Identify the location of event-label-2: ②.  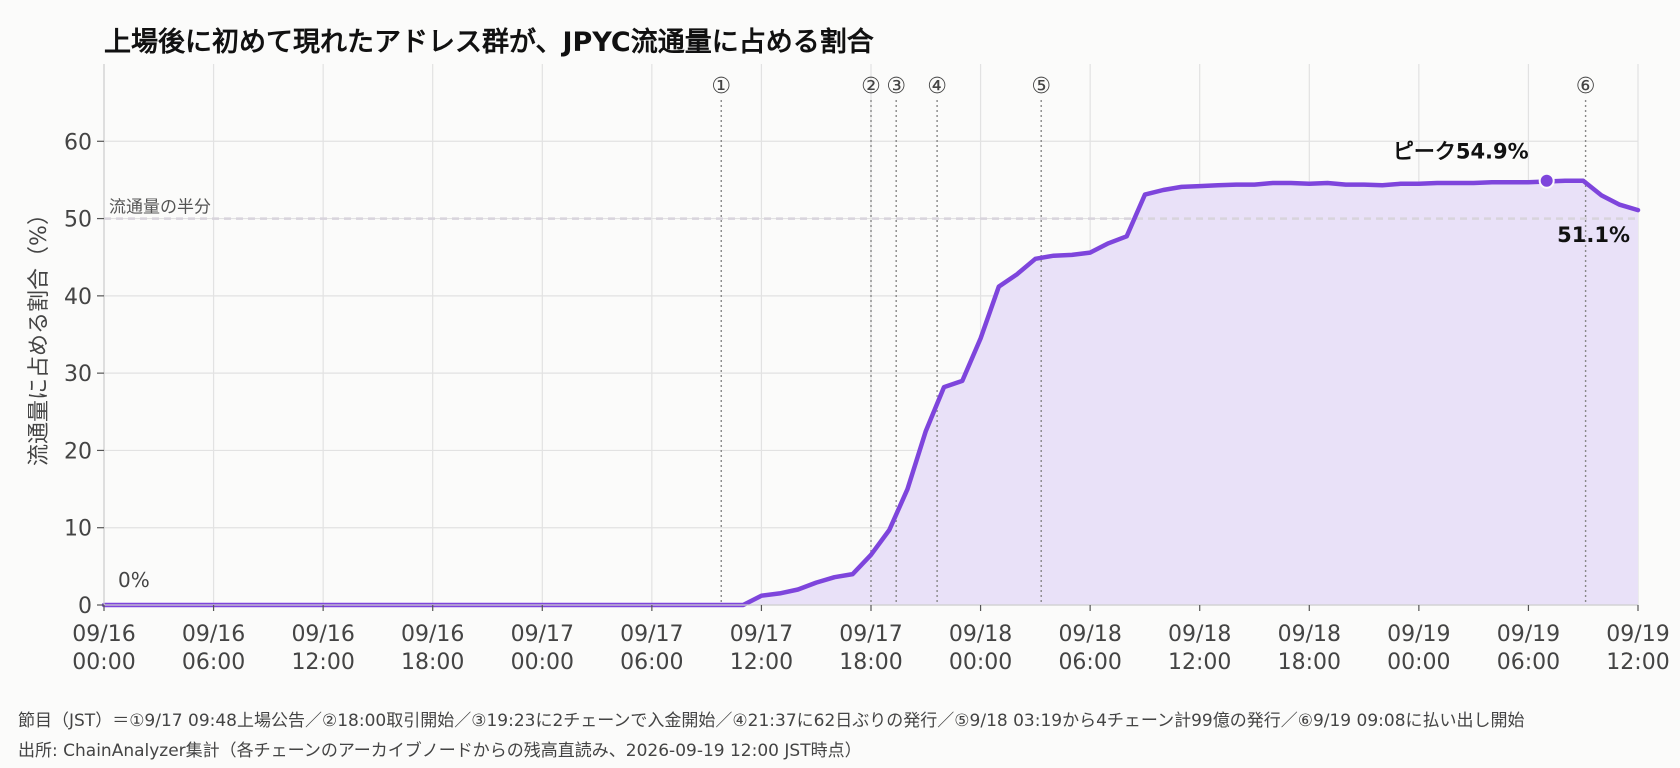
(871, 86).